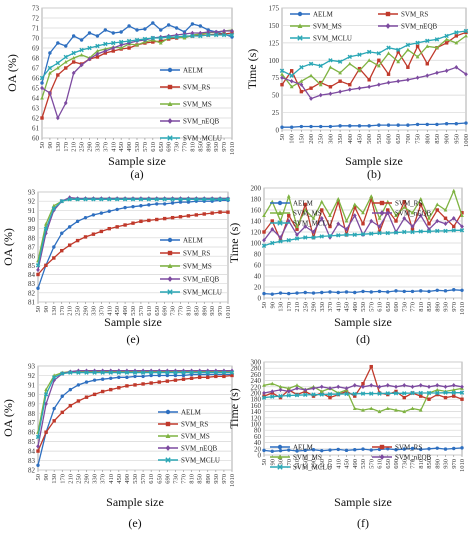 This screenshot has height=537, width=474. Describe the element at coordinates (200, 461) in the screenshot. I see `legend-label: SVM_MCLU` at that location.